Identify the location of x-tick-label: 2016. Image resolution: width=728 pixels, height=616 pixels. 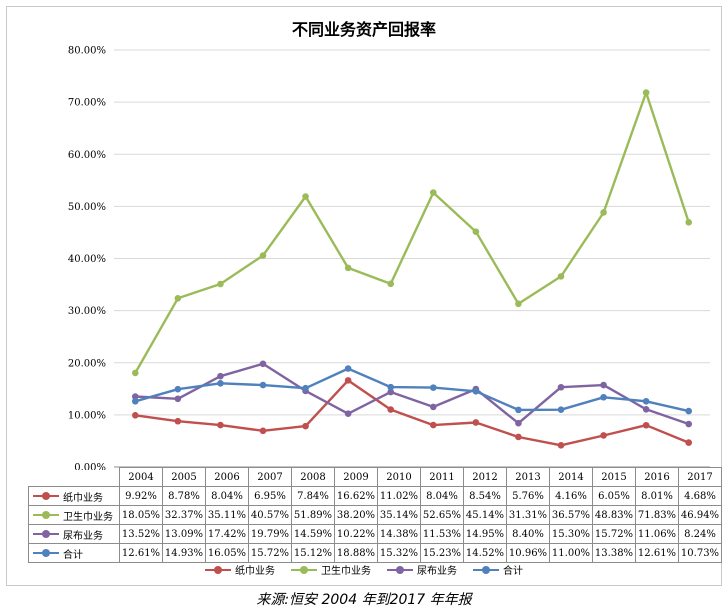
(657, 477).